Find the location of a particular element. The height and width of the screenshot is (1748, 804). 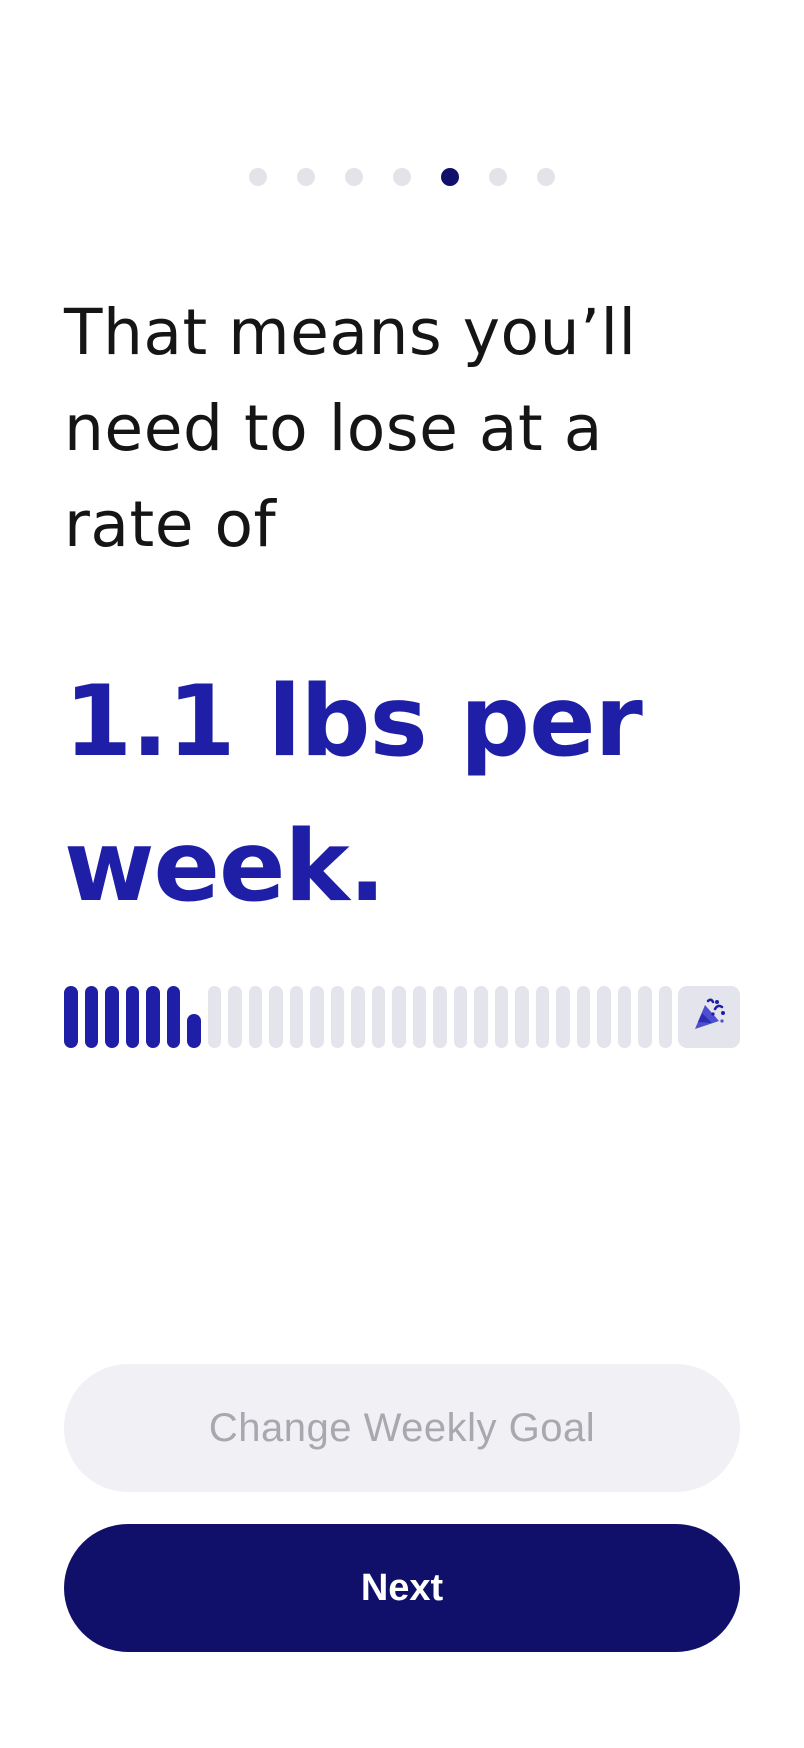

goal-badge is located at coordinates (709, 1017).